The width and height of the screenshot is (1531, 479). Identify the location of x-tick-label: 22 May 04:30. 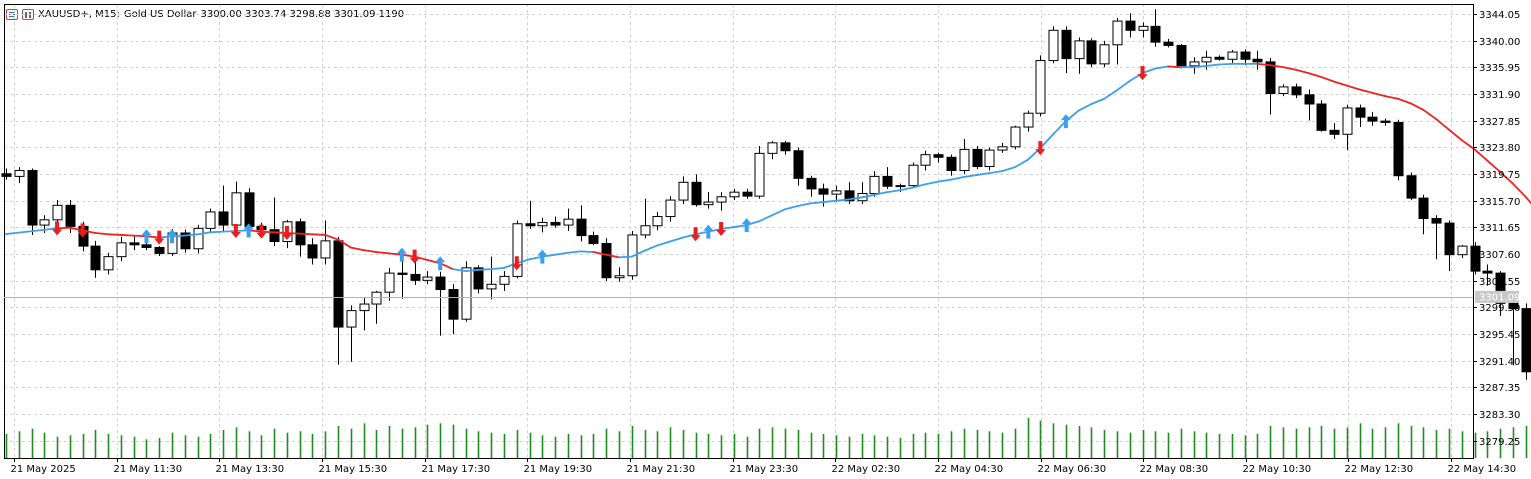
(969, 469).